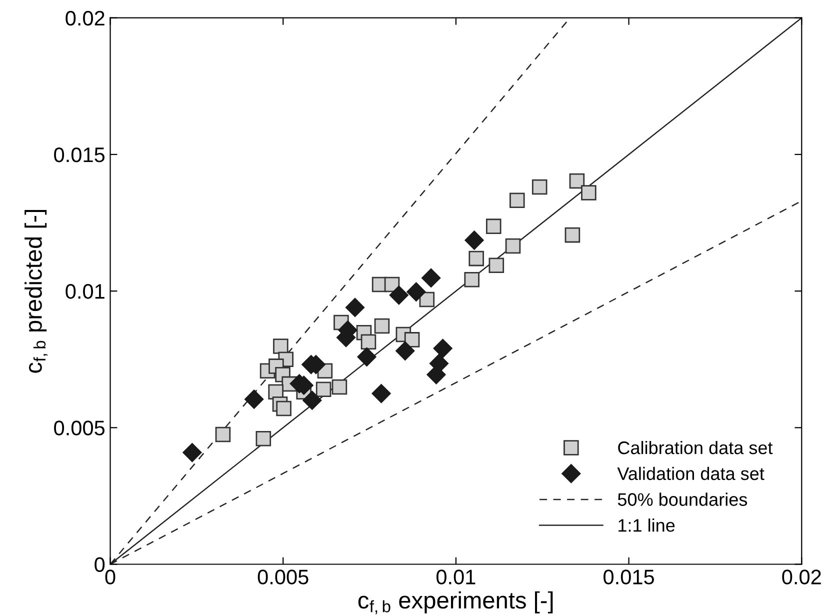 The image size is (829, 616). Describe the element at coordinates (85, 291) in the screenshot. I see `y-tick-label: 0.01` at that location.